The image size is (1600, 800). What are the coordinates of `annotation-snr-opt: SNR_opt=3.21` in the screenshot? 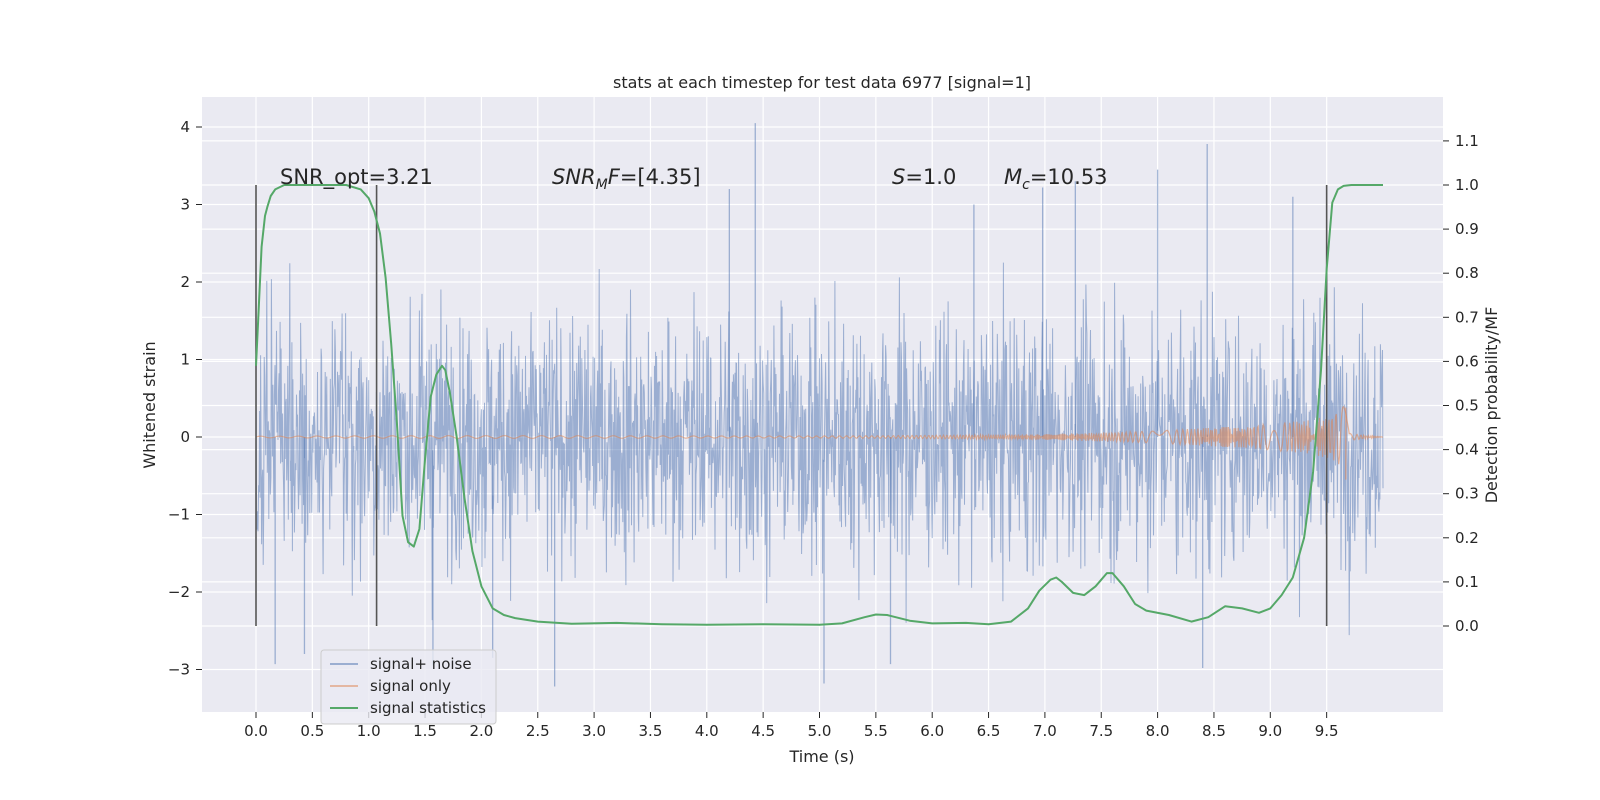 It's located at (356, 177).